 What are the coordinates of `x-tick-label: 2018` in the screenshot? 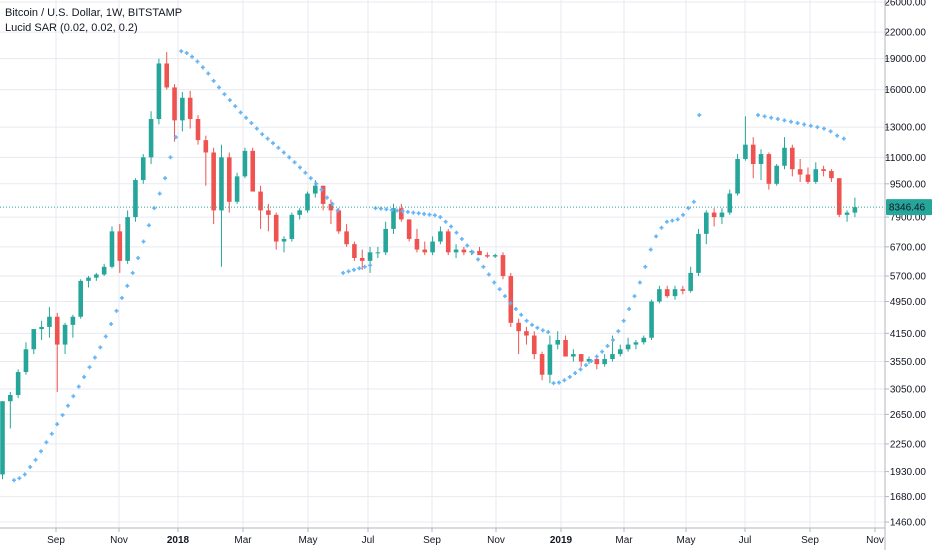 It's located at (178, 540).